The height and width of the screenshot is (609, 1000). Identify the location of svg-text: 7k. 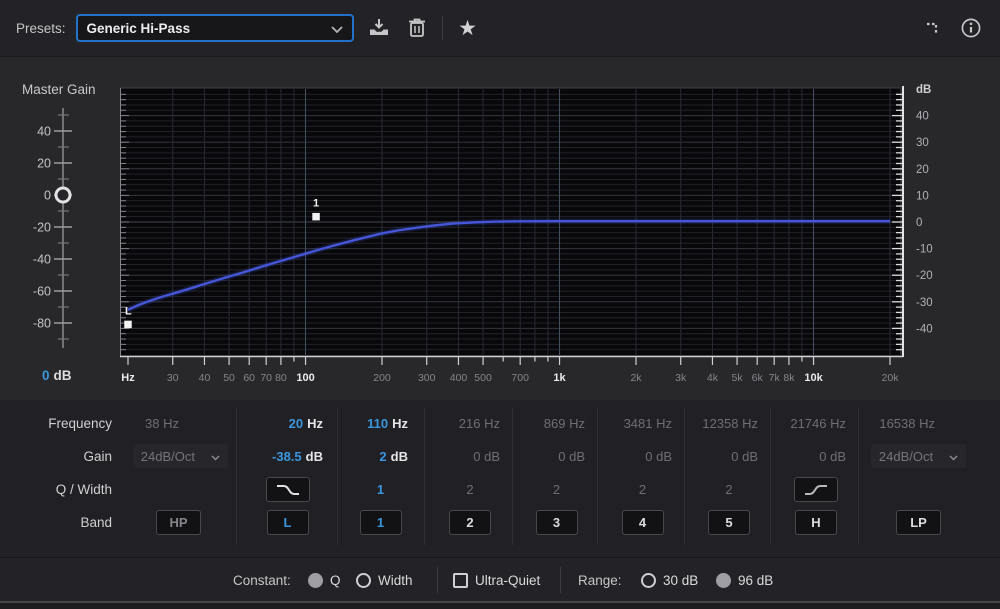
(775, 378).